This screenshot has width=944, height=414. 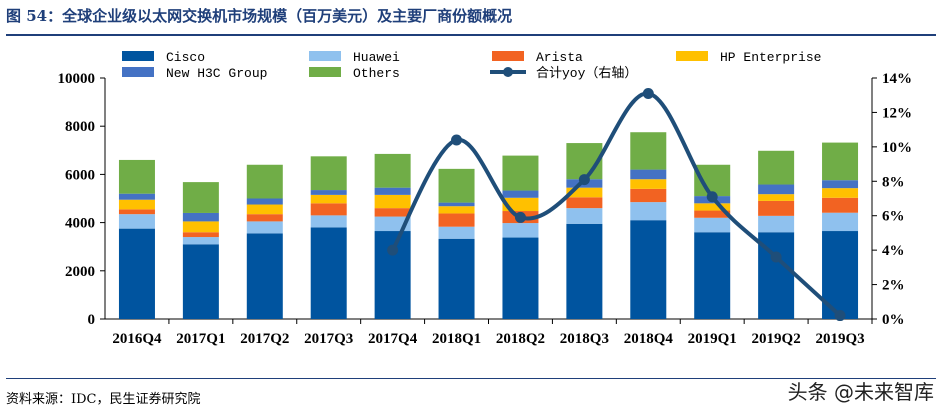 What do you see at coordinates (216, 73) in the screenshot?
I see `legend-label: New H3C Group` at bounding box center [216, 73].